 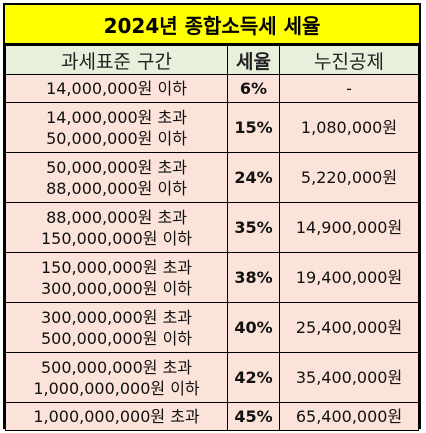 What do you see at coordinates (253, 177) in the screenshot?
I see `rate-cell: 24%` at bounding box center [253, 177].